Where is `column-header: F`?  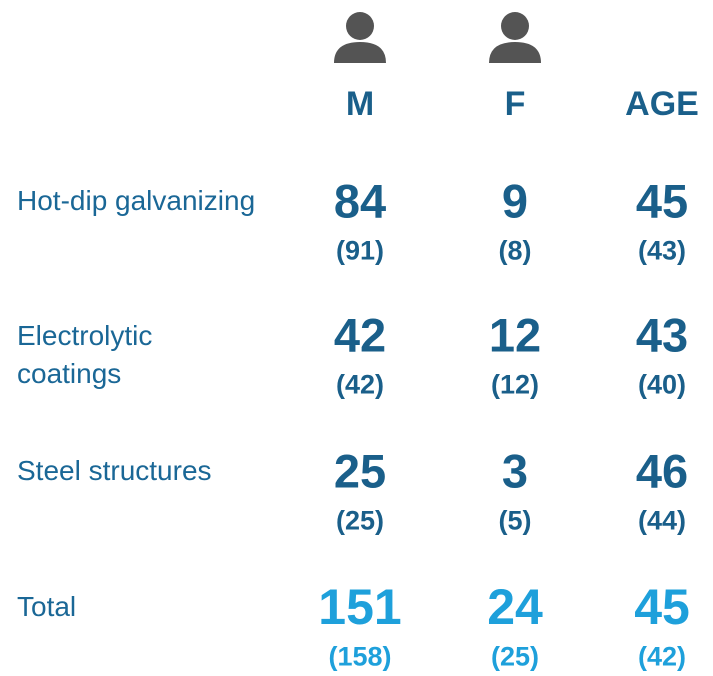
column-header: F is located at coordinates (515, 104).